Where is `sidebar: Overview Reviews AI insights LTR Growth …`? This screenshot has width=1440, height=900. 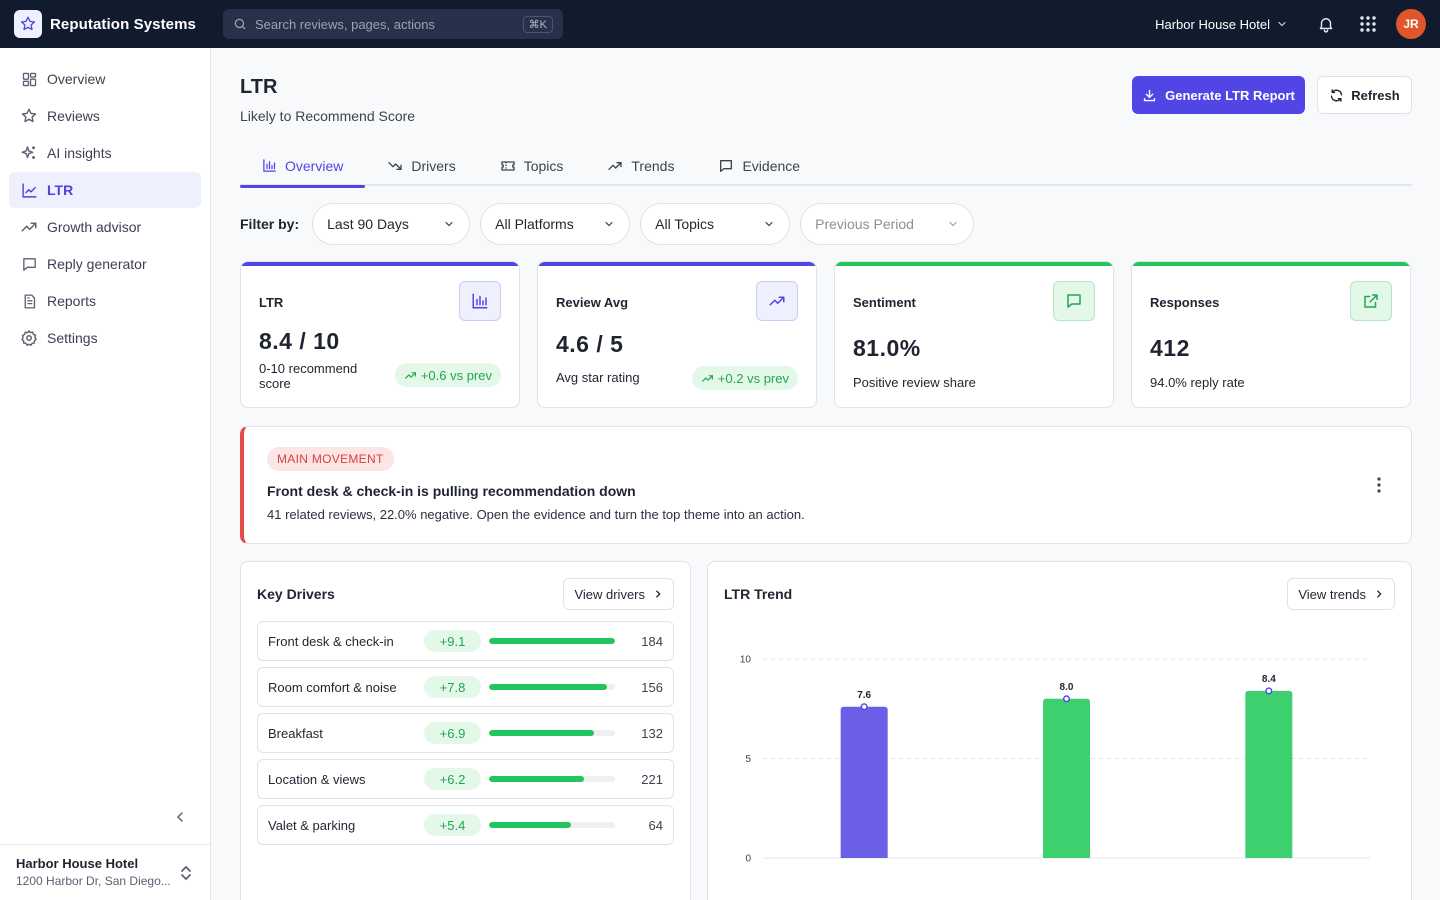
sidebar: Overview Reviews AI insights LTR Growth … is located at coordinates (105, 474).